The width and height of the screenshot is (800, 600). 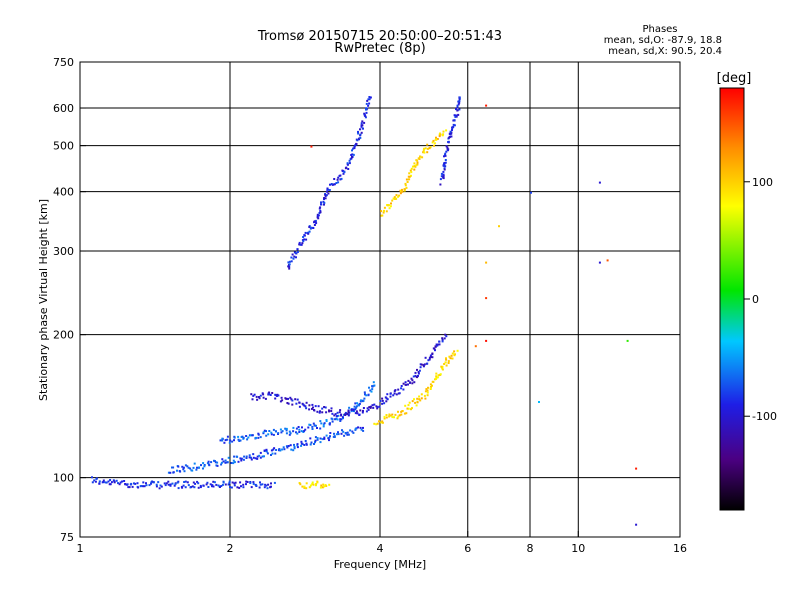 What do you see at coordinates (680, 548) in the screenshot?
I see `x-tick-label: 16` at bounding box center [680, 548].